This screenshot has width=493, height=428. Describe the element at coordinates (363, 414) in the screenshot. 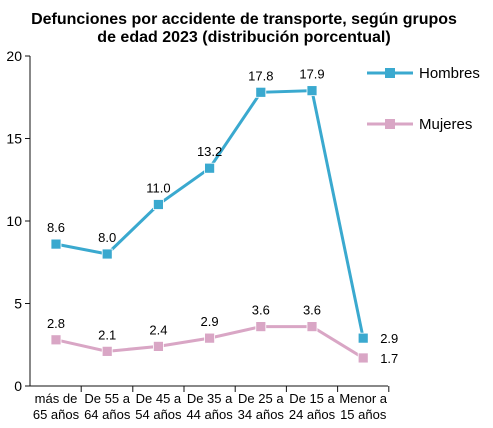

I see `x-tick-label: 15 años` at that location.